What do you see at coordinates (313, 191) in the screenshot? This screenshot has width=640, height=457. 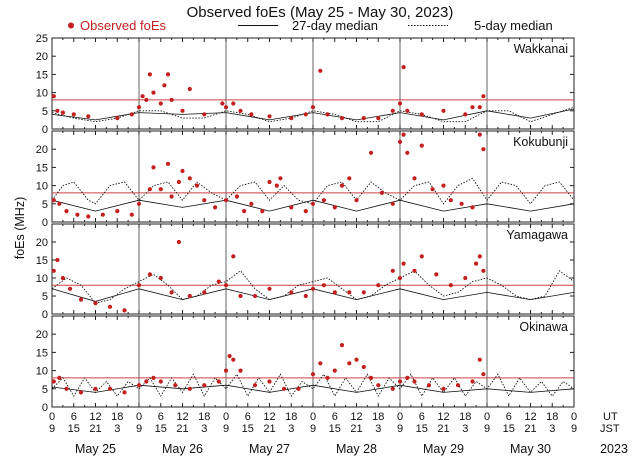 I see `series-5day-median` at bounding box center [313, 191].